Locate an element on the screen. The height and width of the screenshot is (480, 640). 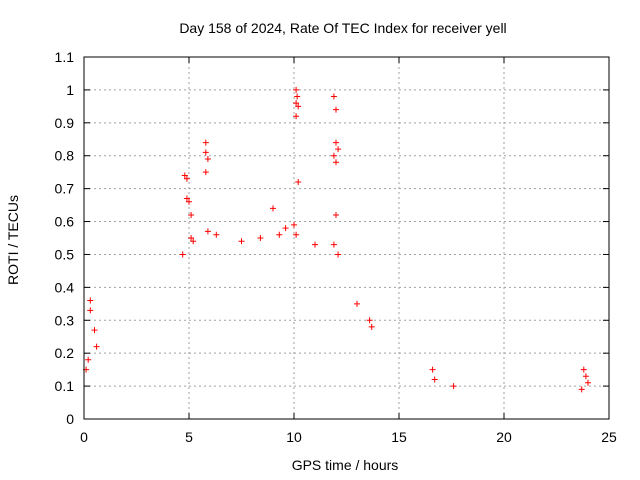
y-tick-labels: 0 0.1 0.2 0.3 0.4 0.5 0.6 0.7 0.8 0.9 1 1.1 is located at coordinates (65, 238).